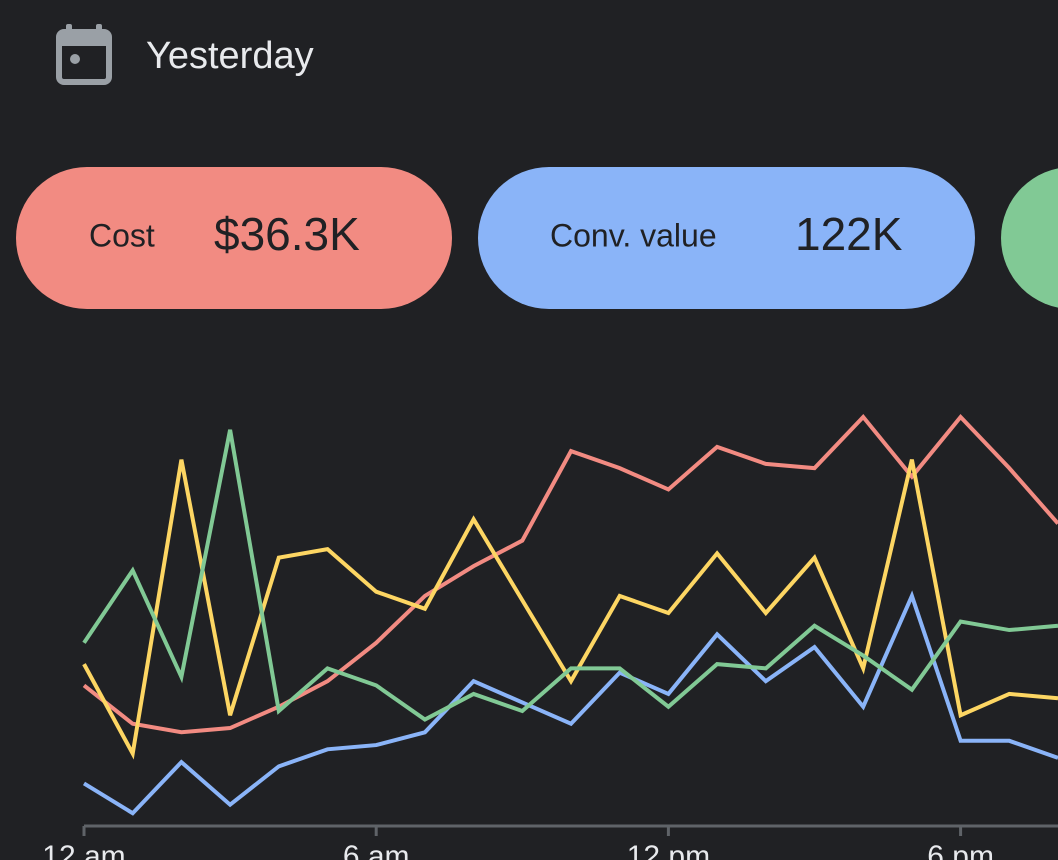 The image size is (1058, 860). What do you see at coordinates (122, 235) in the screenshot?
I see `chip-label: Cost` at bounding box center [122, 235].